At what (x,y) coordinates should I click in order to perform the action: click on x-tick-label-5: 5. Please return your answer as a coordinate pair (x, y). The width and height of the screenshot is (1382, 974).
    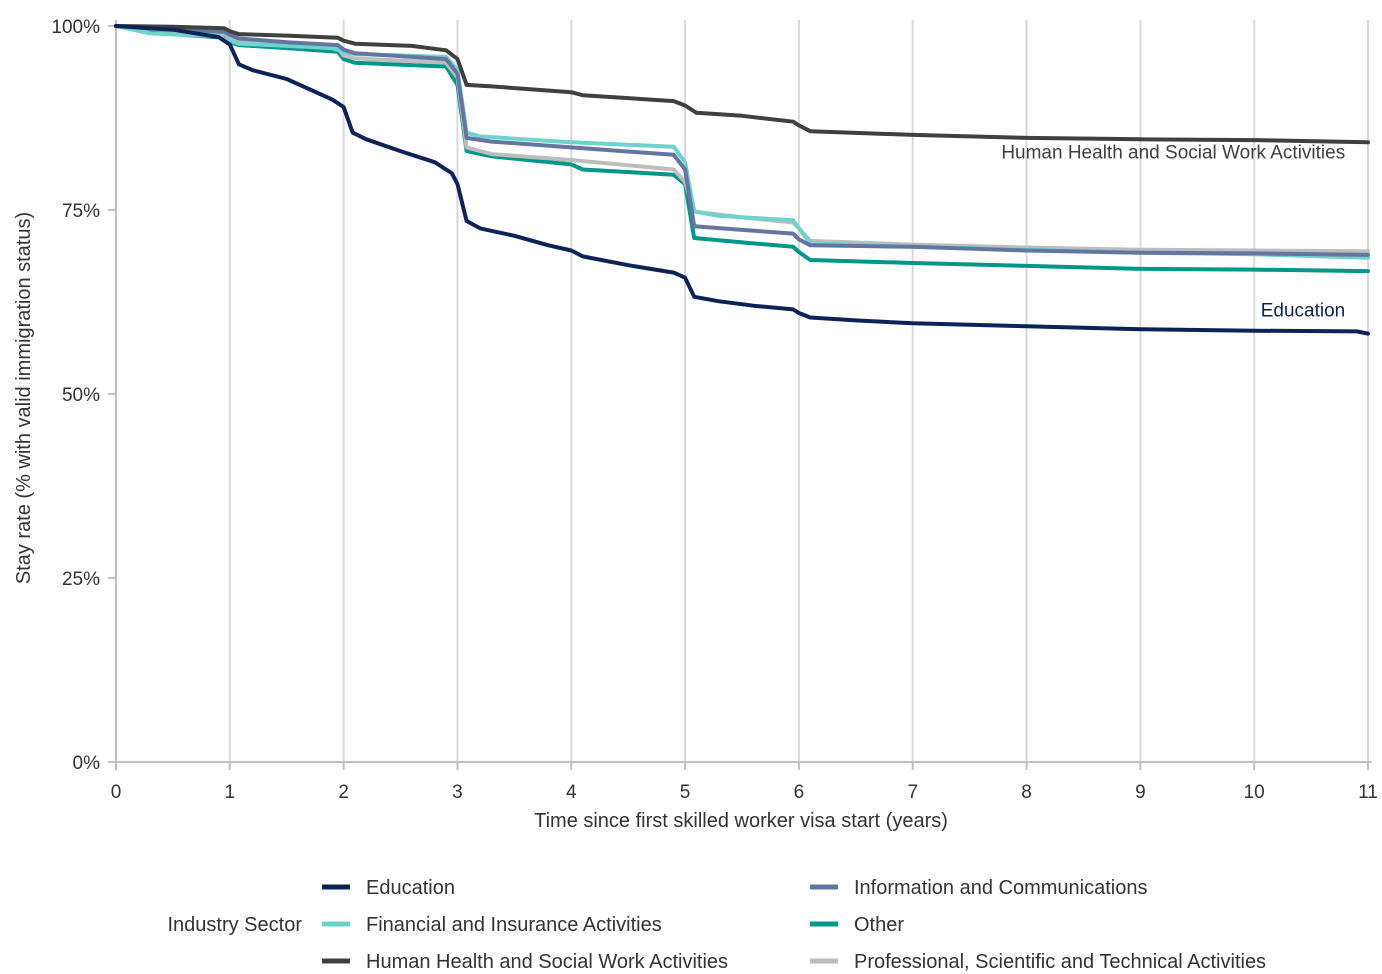
    Looking at the image, I should click on (685, 792).